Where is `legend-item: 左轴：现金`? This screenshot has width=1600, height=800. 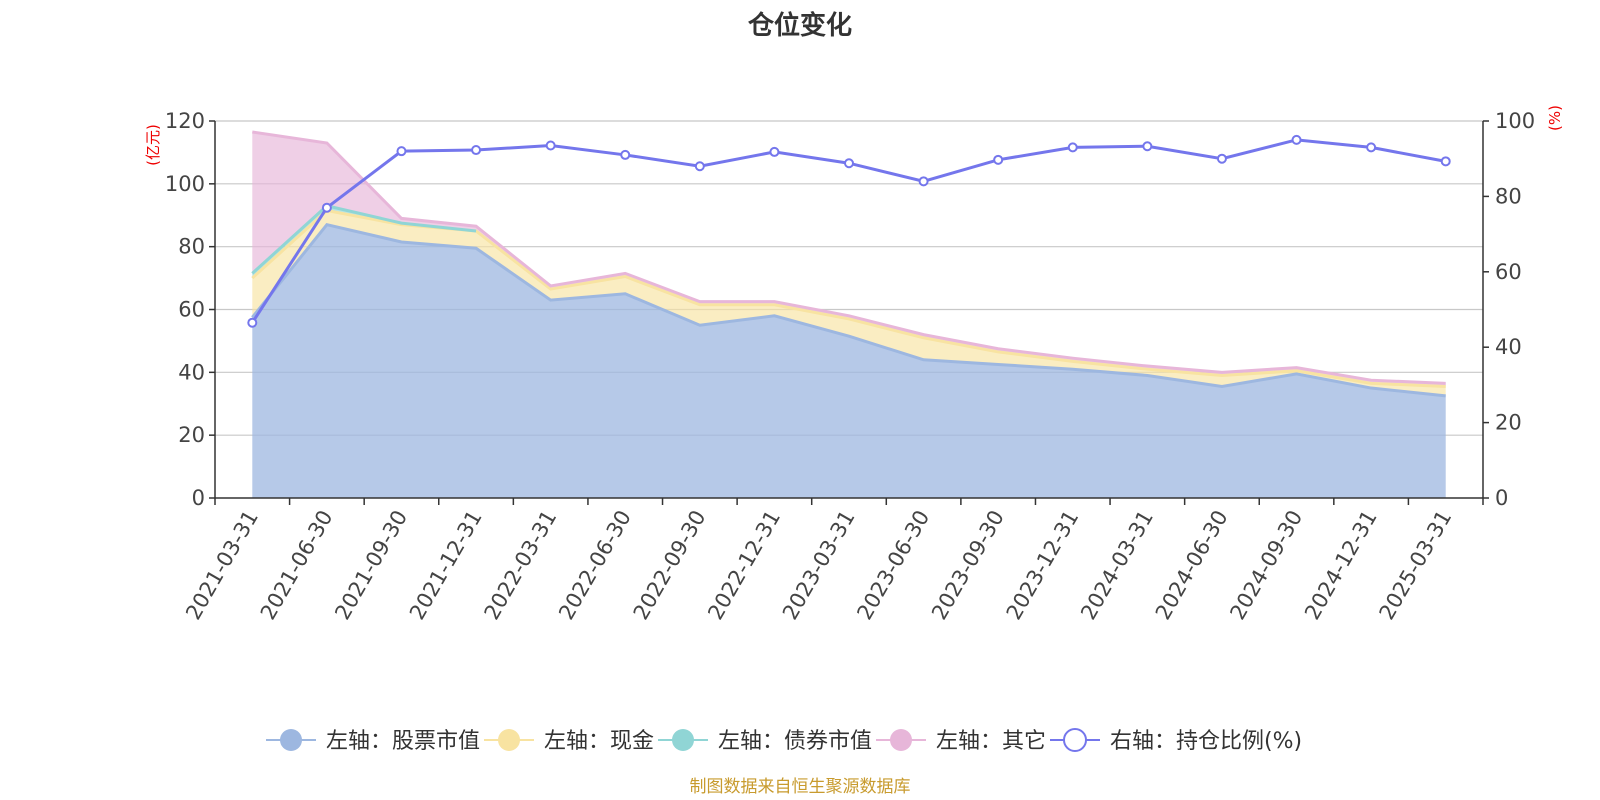
legend-item: 左轴：现金 is located at coordinates (569, 741).